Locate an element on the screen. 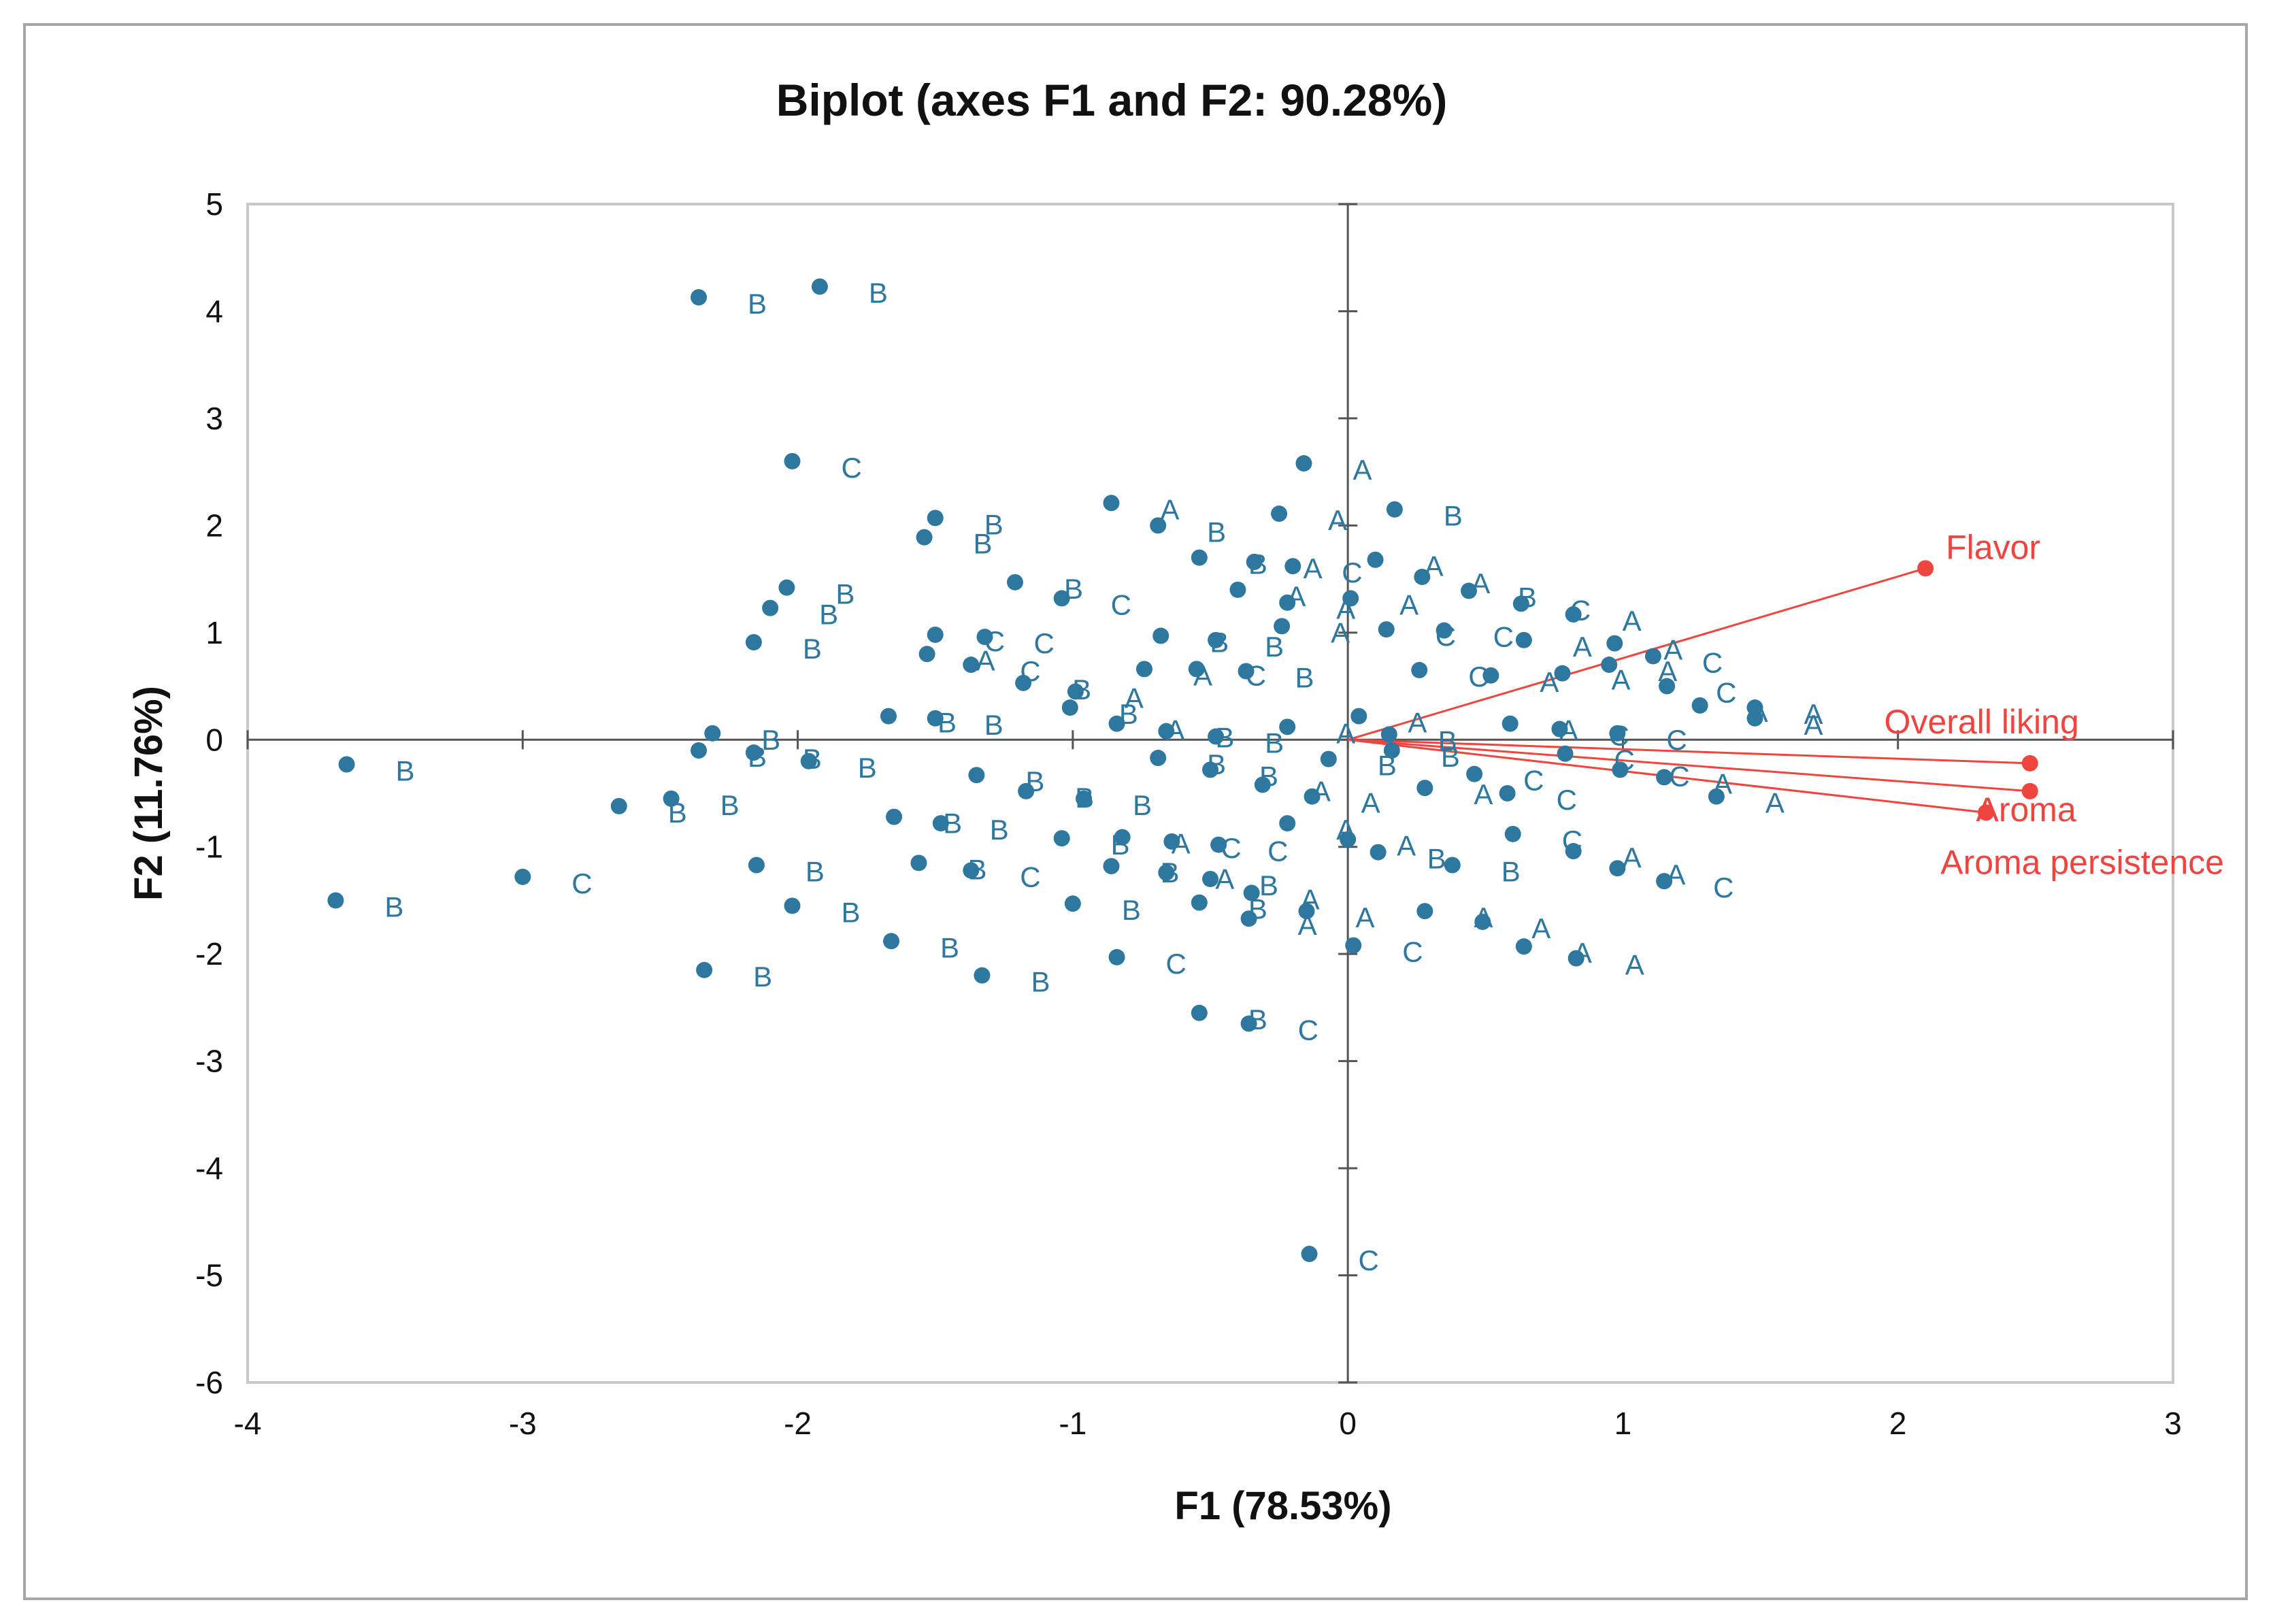 The height and width of the screenshot is (1624, 2273). y-tick-label: -2 is located at coordinates (209, 954).